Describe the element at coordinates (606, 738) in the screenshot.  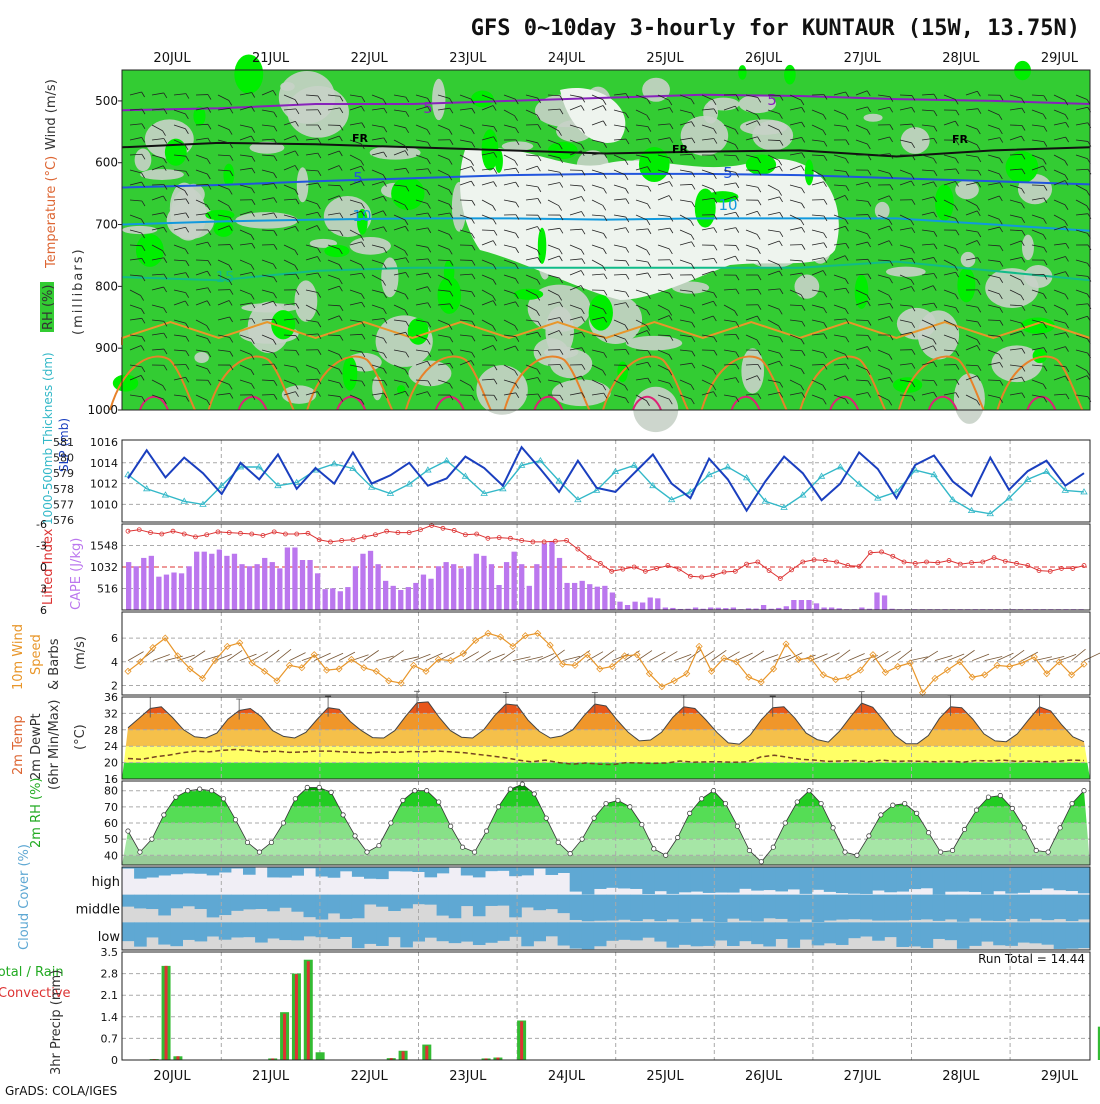
I see `temp-band` at that location.